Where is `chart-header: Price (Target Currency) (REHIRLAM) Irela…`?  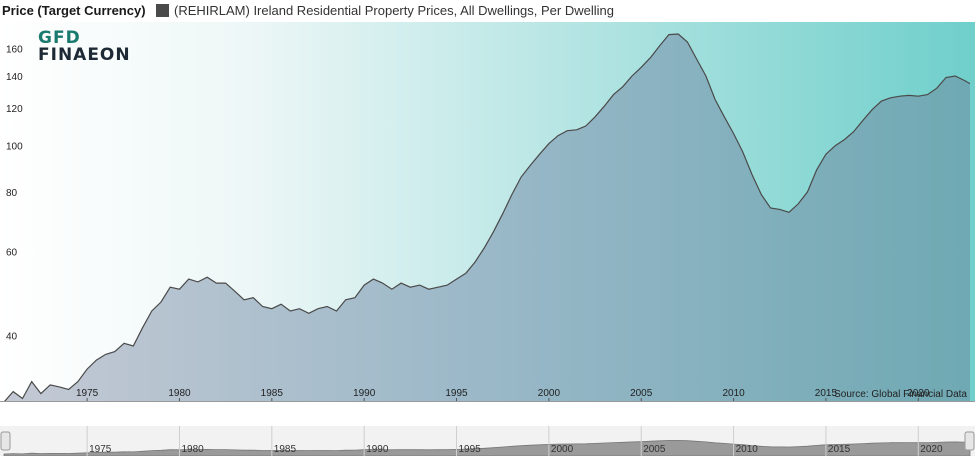 chart-header: Price (Target Currency) (REHIRLAM) Irela… is located at coordinates (487, 11).